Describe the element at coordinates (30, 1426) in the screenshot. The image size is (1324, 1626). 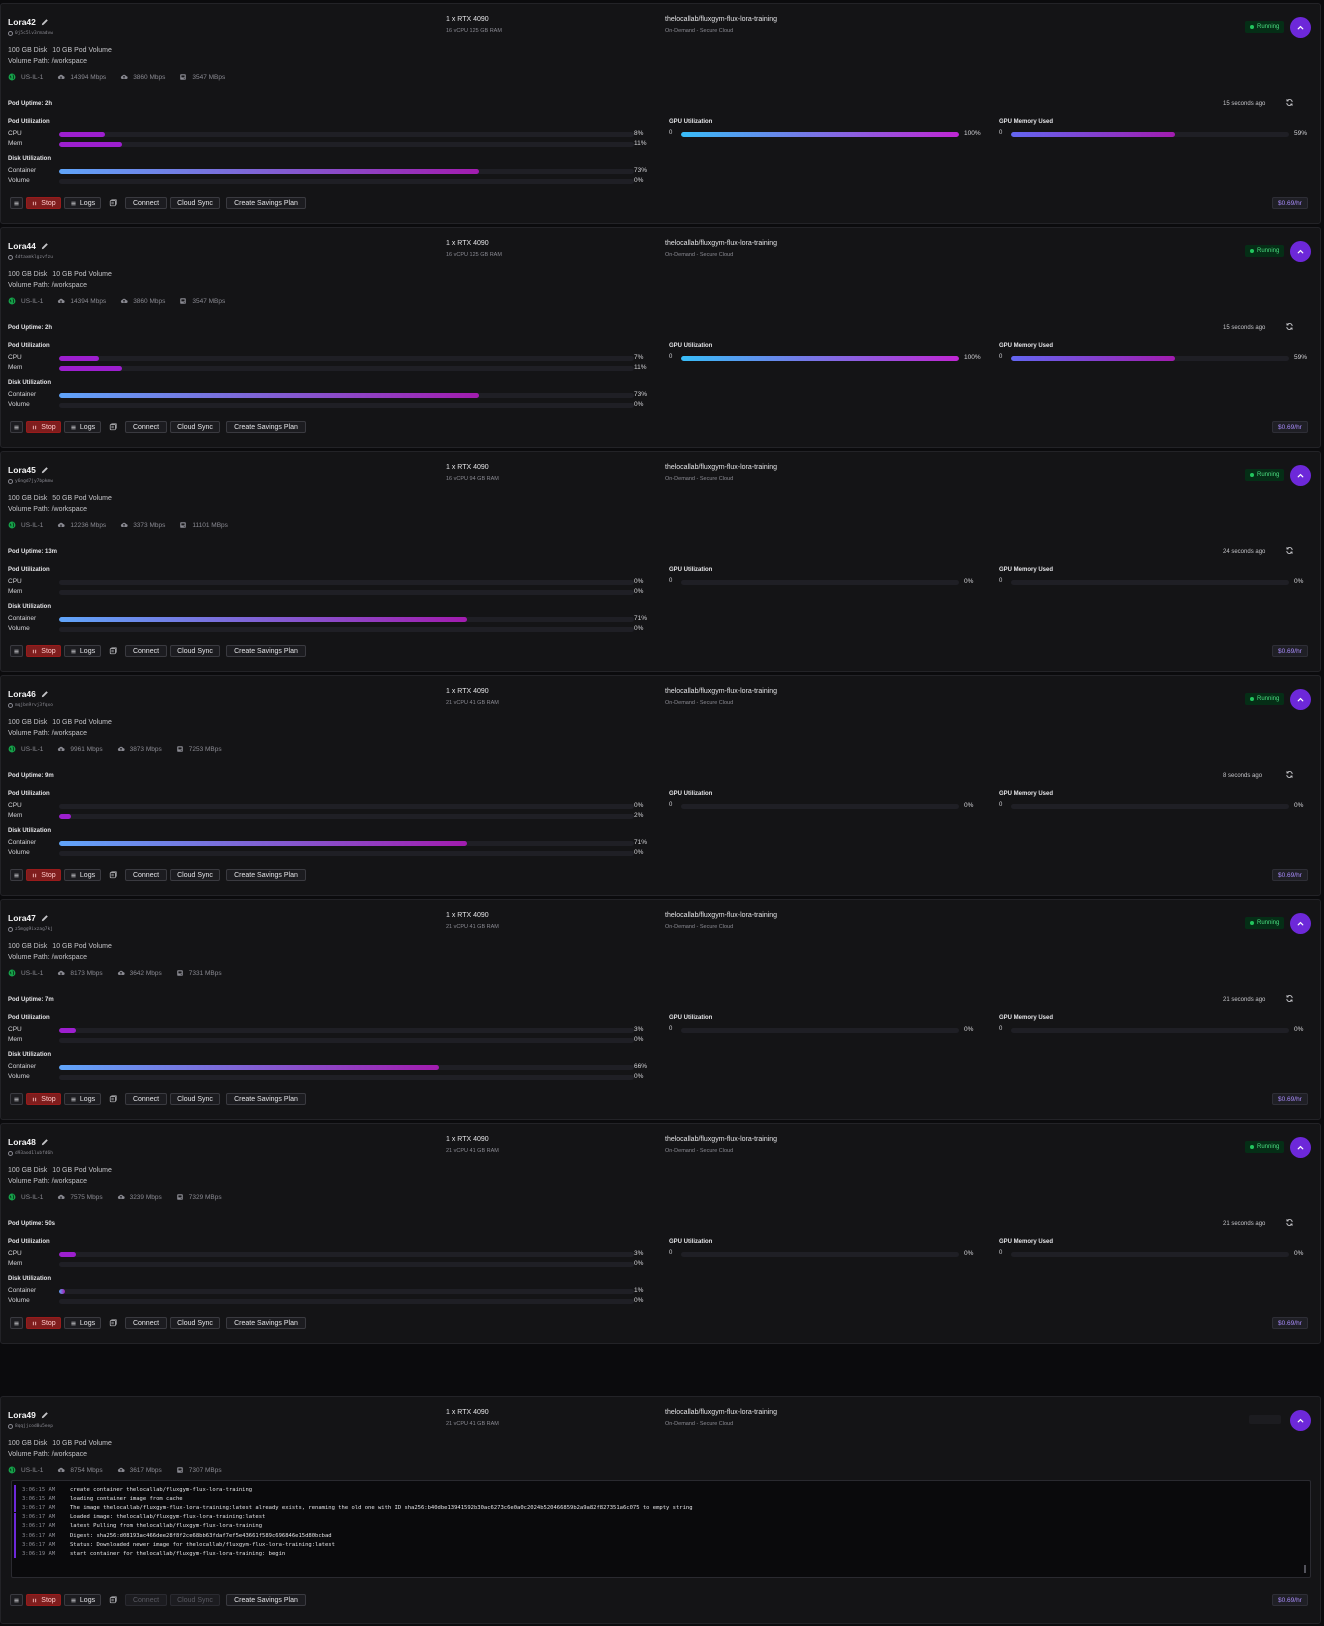
I see `pod-id: 8qqjjcod8u5eep` at that location.